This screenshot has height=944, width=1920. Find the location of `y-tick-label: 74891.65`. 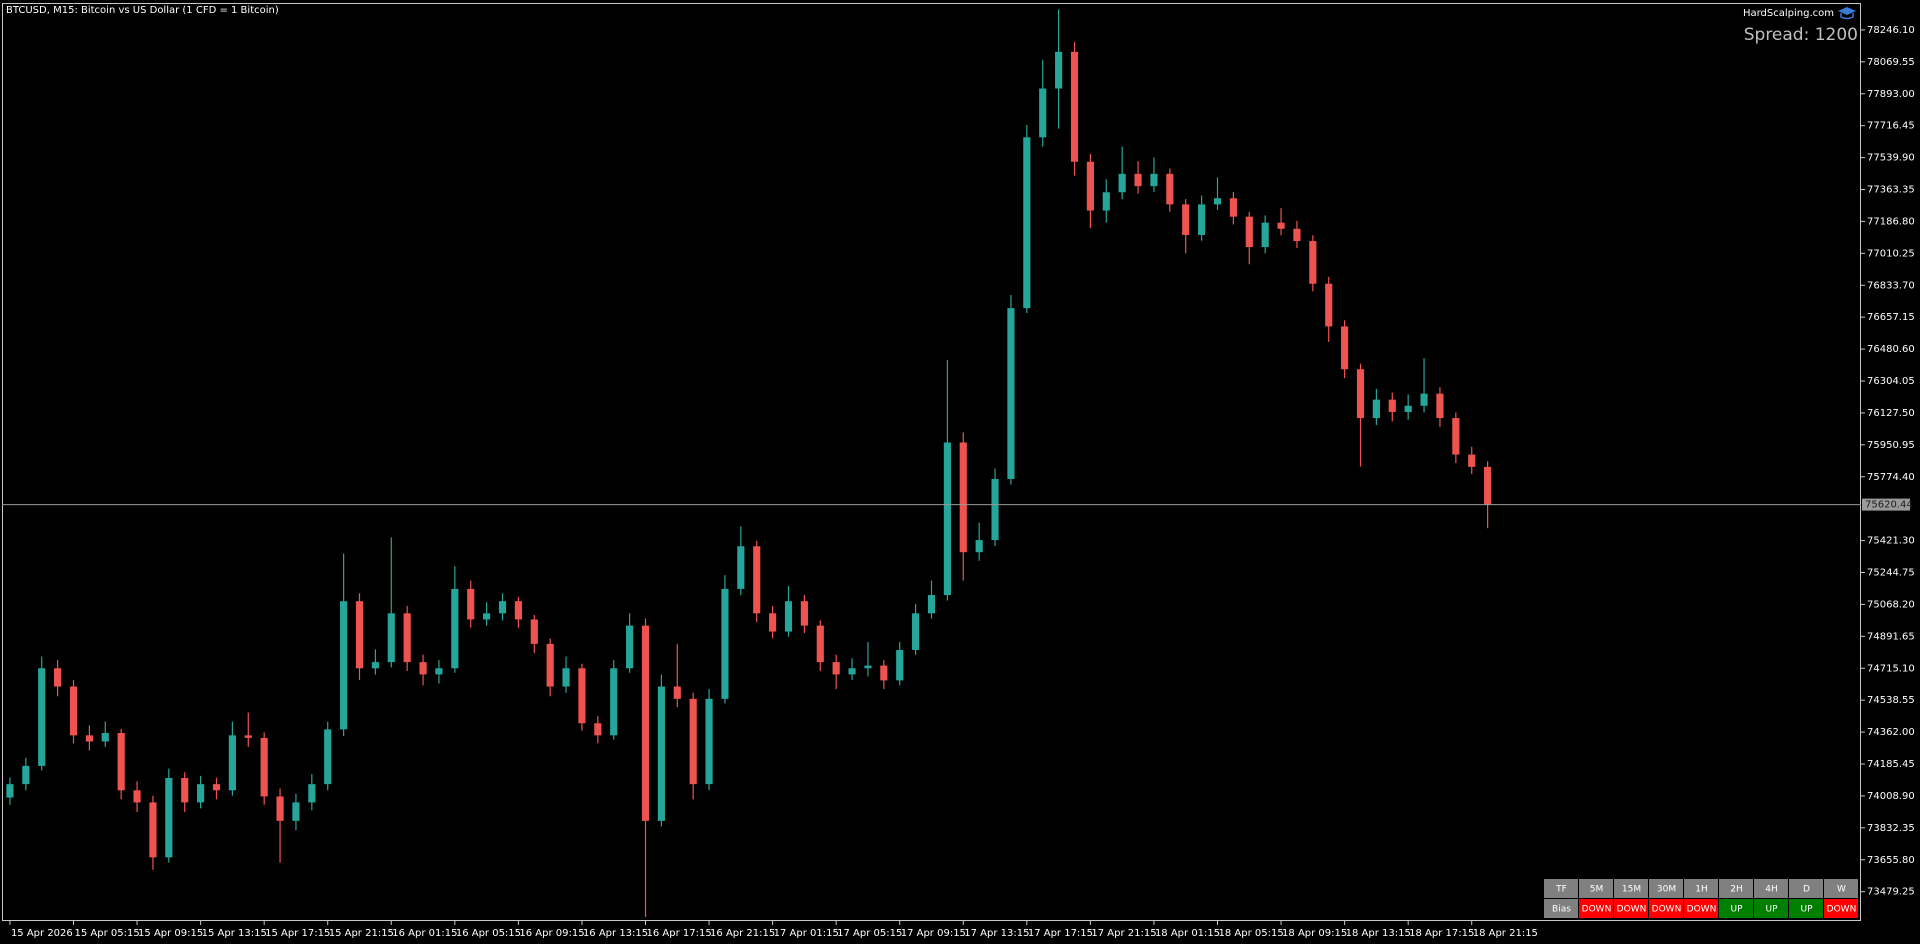

y-tick-label: 74891.65 is located at coordinates (1891, 636).